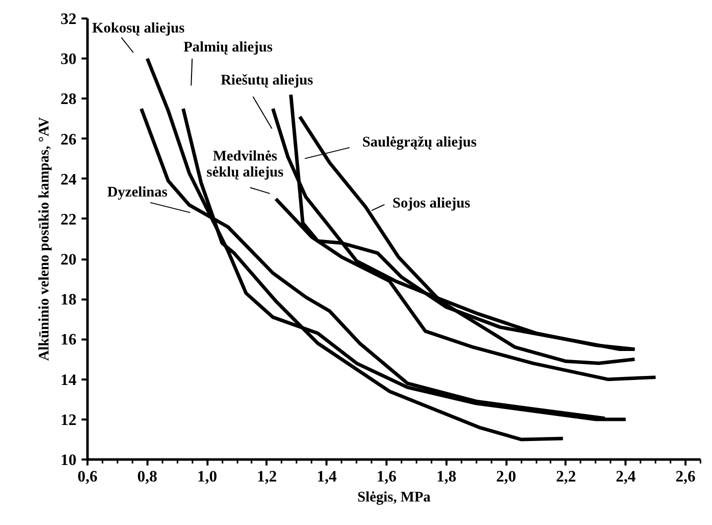 Image resolution: width=712 pixels, height=525 pixels. I want to click on x-tick-label: 1,0, so click(207, 477).